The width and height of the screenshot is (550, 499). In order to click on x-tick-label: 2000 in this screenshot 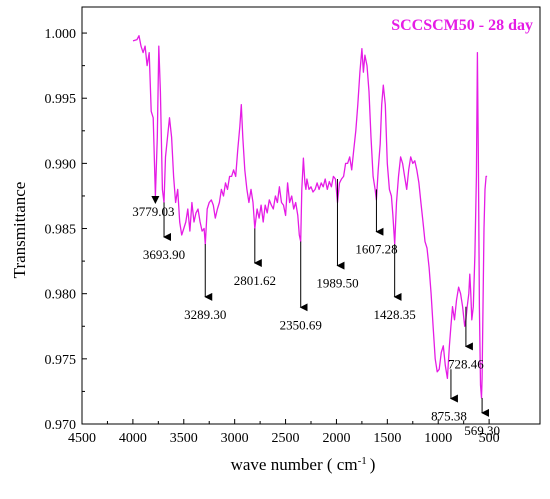, I will do `click(336, 438)`.